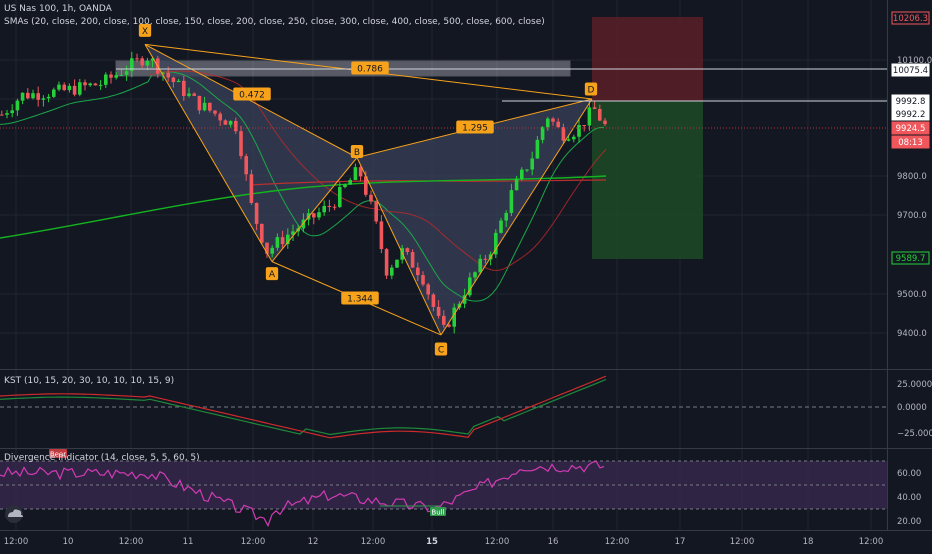 The width and height of the screenshot is (932, 554). Describe the element at coordinates (303, 407) in the screenshot. I see `kst-indicator` at that location.